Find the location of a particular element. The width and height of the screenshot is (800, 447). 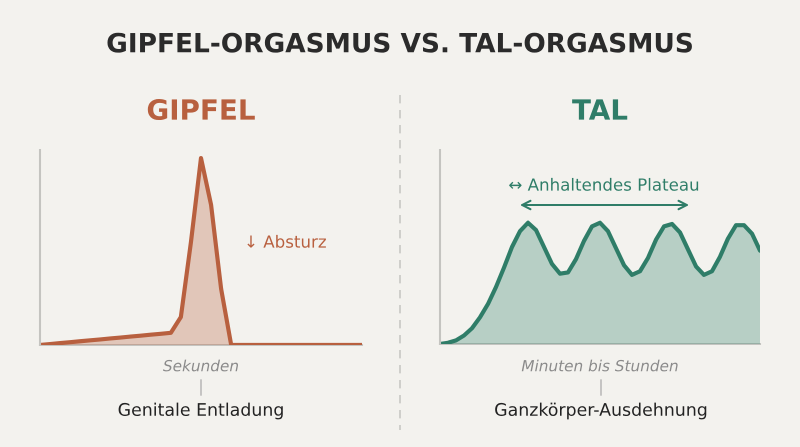

x-axis-title: Sekunden is located at coordinates (200, 366).